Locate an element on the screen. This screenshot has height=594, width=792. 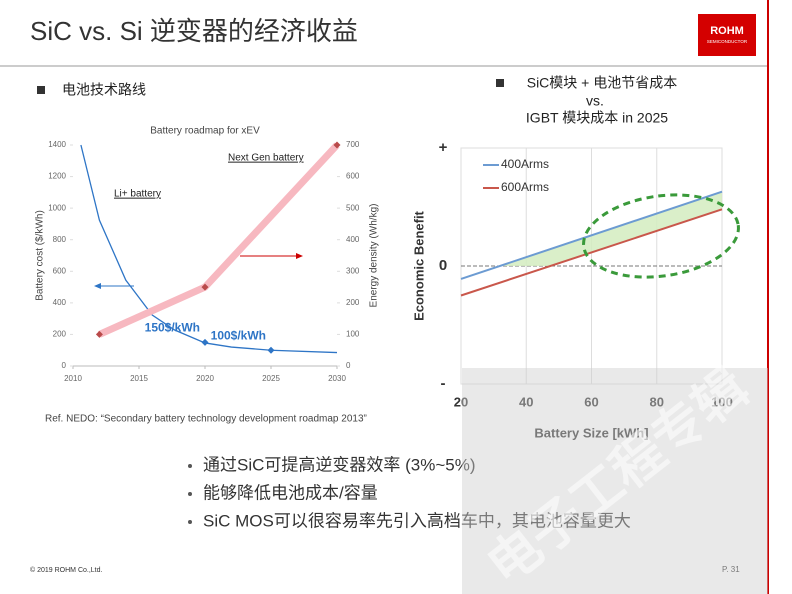
bullet: 通过SiC可提高逆变器效率 (3%~5%) is located at coordinates (339, 464).